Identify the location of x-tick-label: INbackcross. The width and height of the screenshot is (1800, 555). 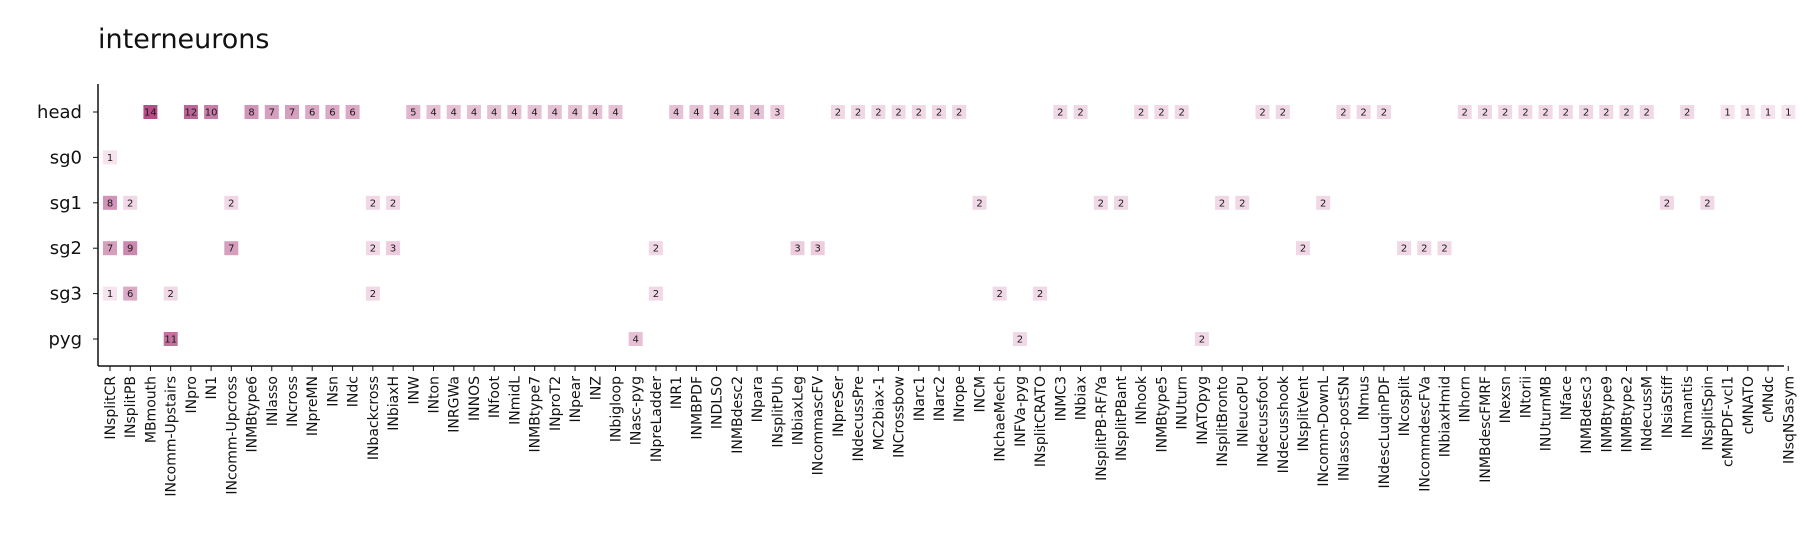
(374, 418).